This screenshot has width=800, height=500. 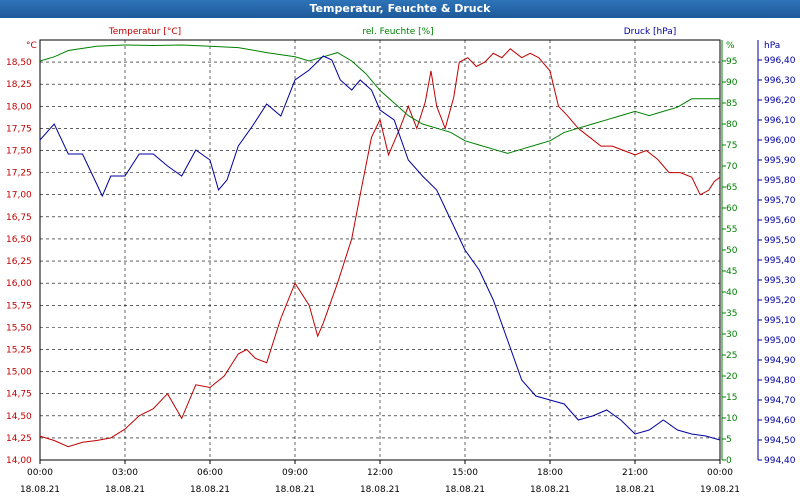 What do you see at coordinates (19, 240) in the screenshot?
I see `temperature-tick-label: 16,50` at bounding box center [19, 240].